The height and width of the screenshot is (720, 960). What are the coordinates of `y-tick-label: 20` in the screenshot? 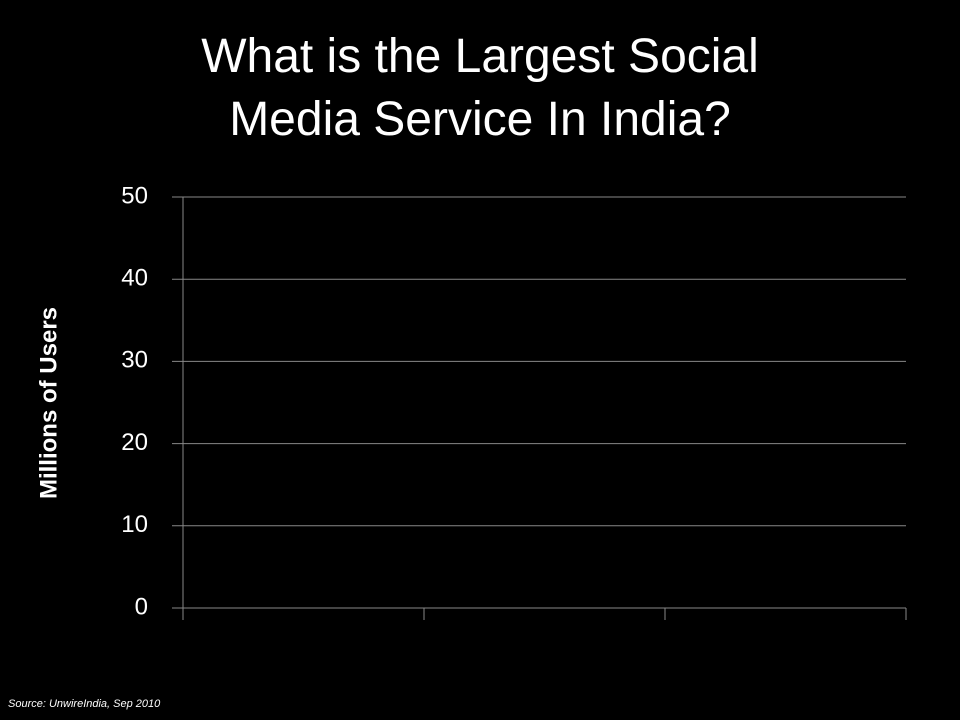 It's located at (134, 442).